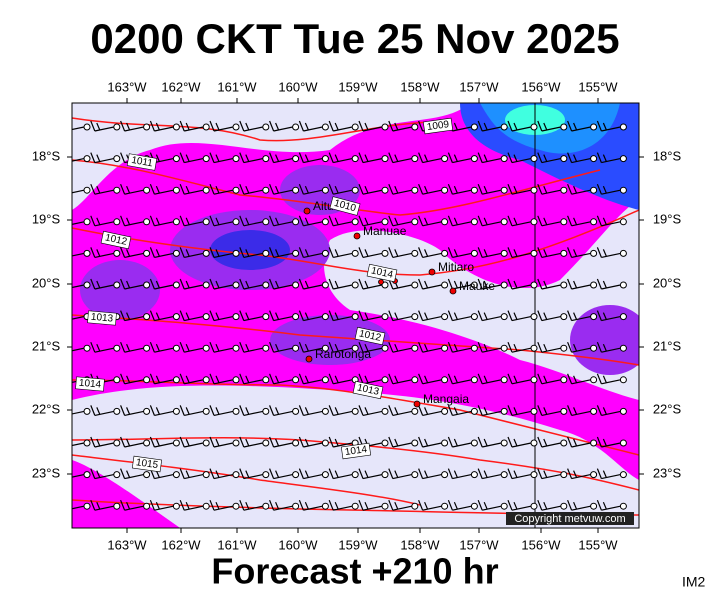 The height and width of the screenshot is (605, 711). Describe the element at coordinates (46, 408) in the screenshot. I see `lat-label: 22°S` at that location.